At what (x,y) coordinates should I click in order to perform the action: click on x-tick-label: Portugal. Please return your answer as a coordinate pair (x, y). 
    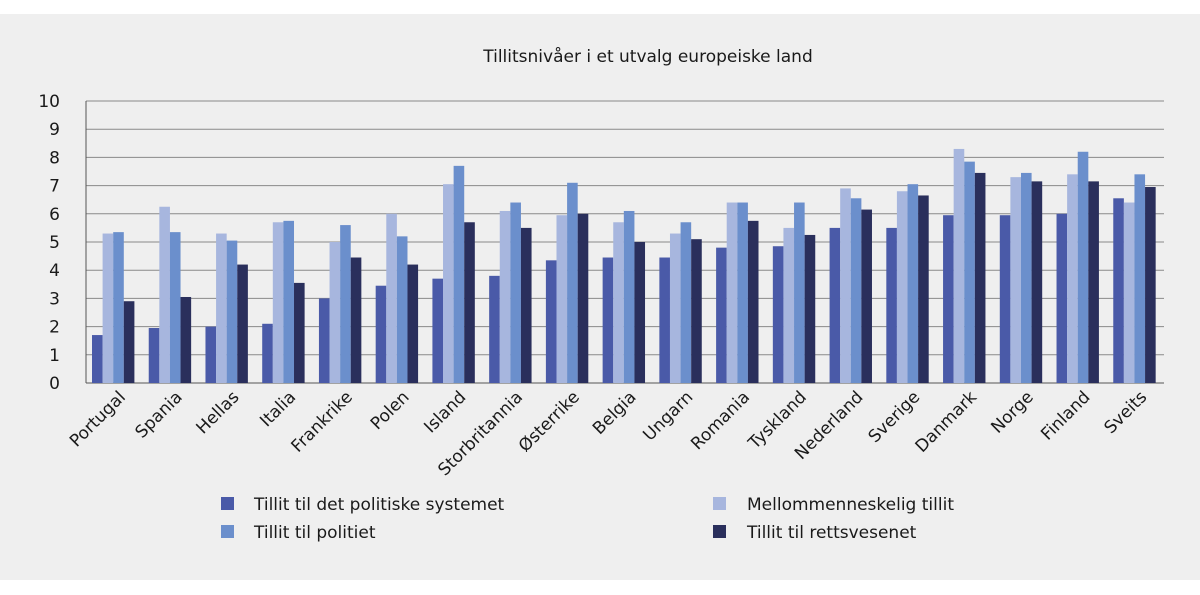
    Looking at the image, I should click on (98, 419).